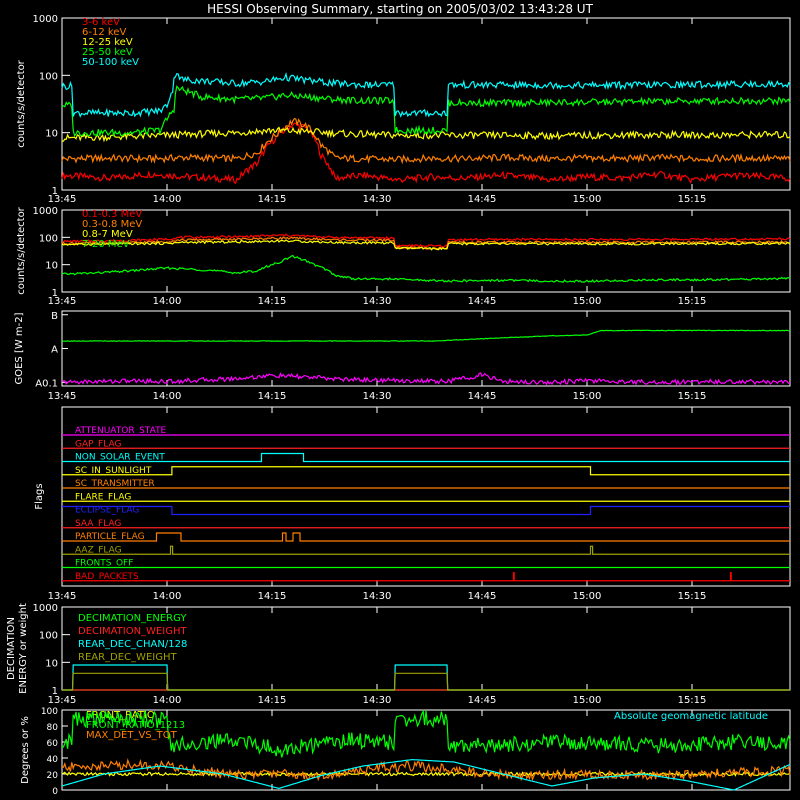  What do you see at coordinates (104, 32) in the screenshot?
I see `legend-label: 6-12 keV` at bounding box center [104, 32].